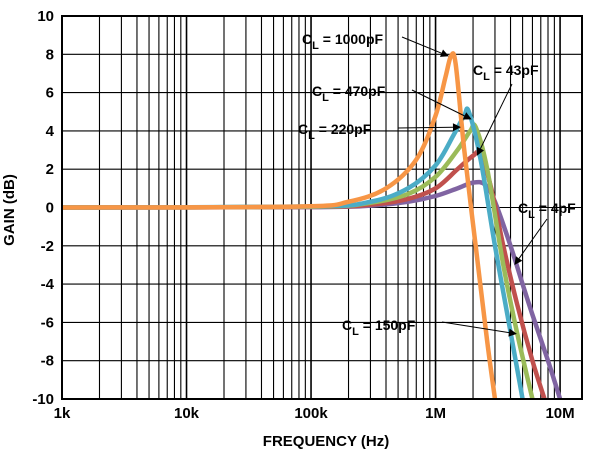 The height and width of the screenshot is (456, 600). I want to click on x-tick-label: 10k, so click(187, 413).